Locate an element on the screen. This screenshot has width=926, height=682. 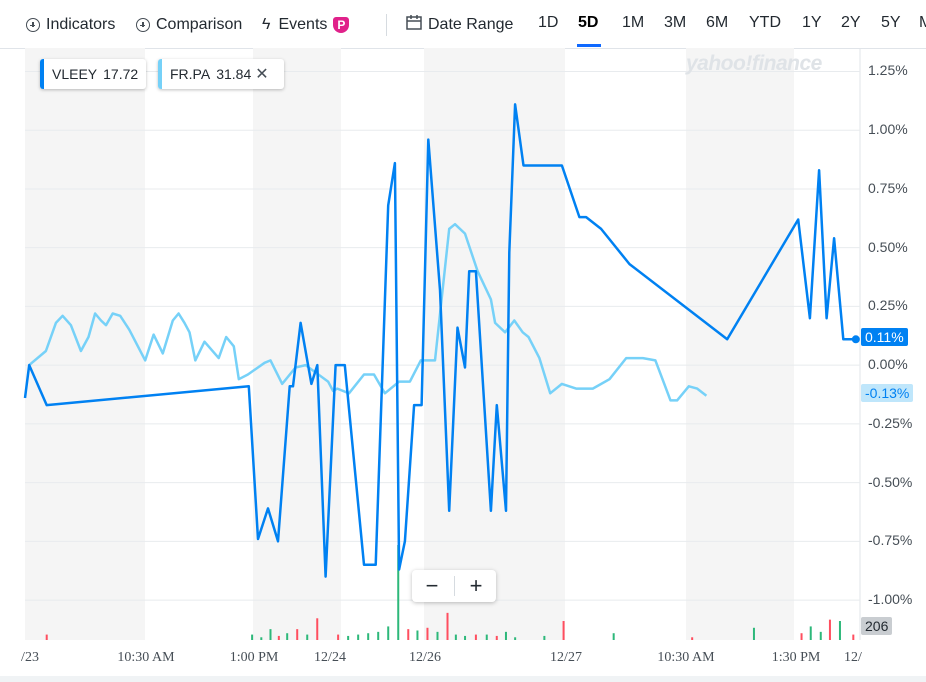
range-ytd: YTD is located at coordinates (765, 22).